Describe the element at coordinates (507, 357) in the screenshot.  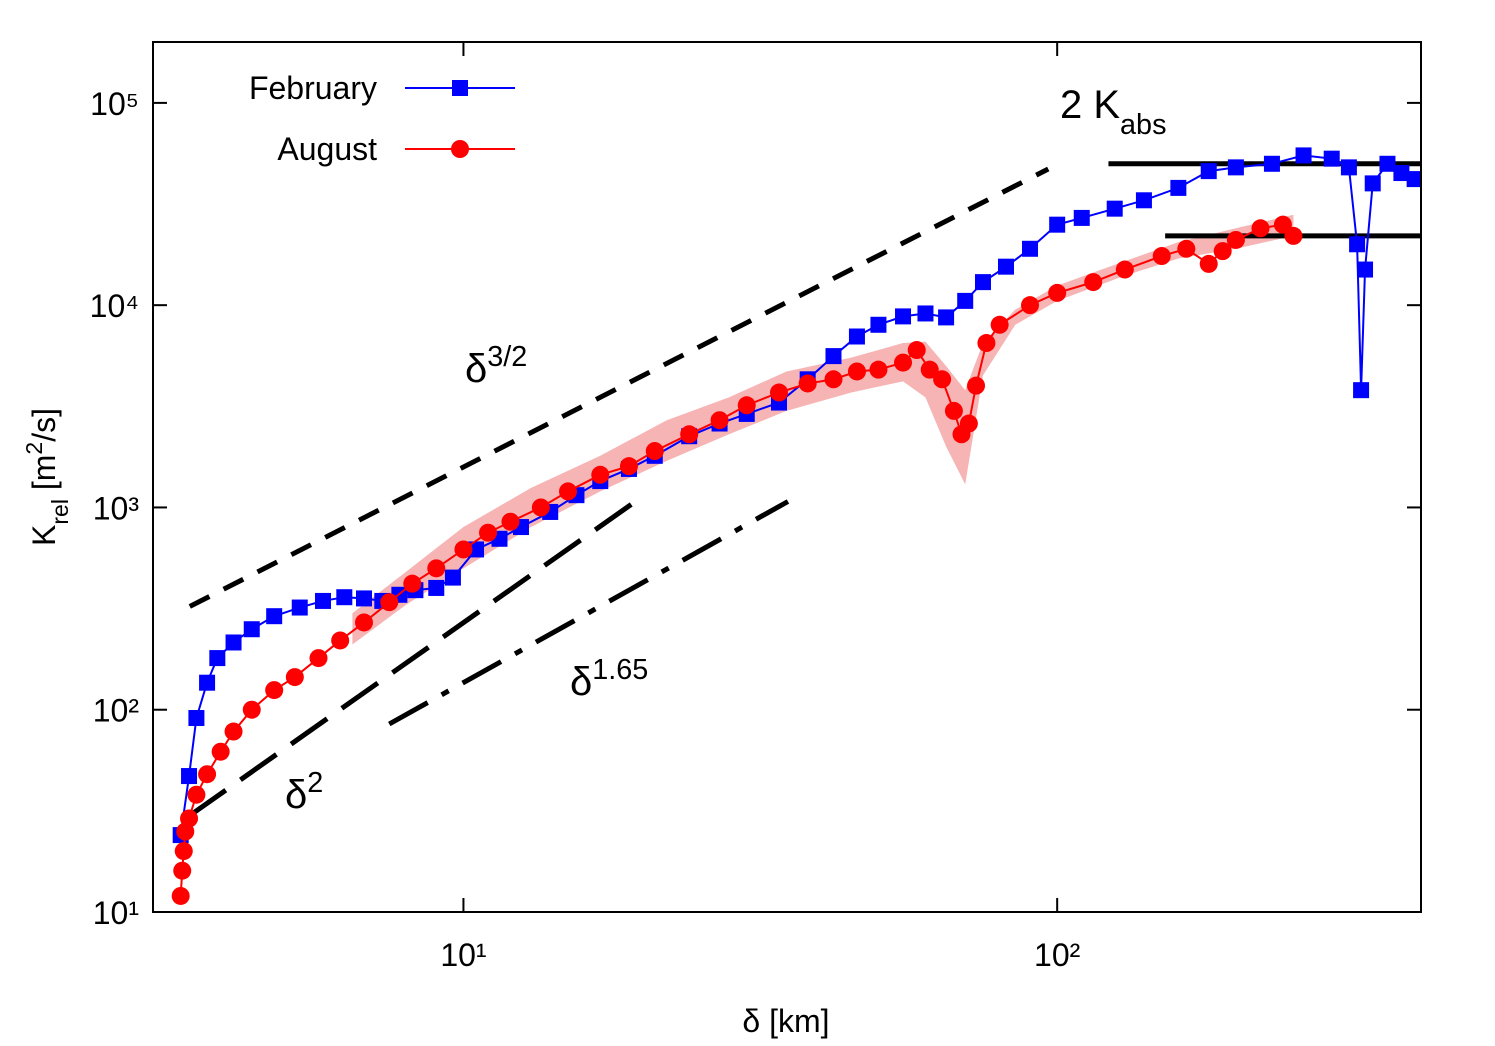
I see `label-part: 3/2` at that location.